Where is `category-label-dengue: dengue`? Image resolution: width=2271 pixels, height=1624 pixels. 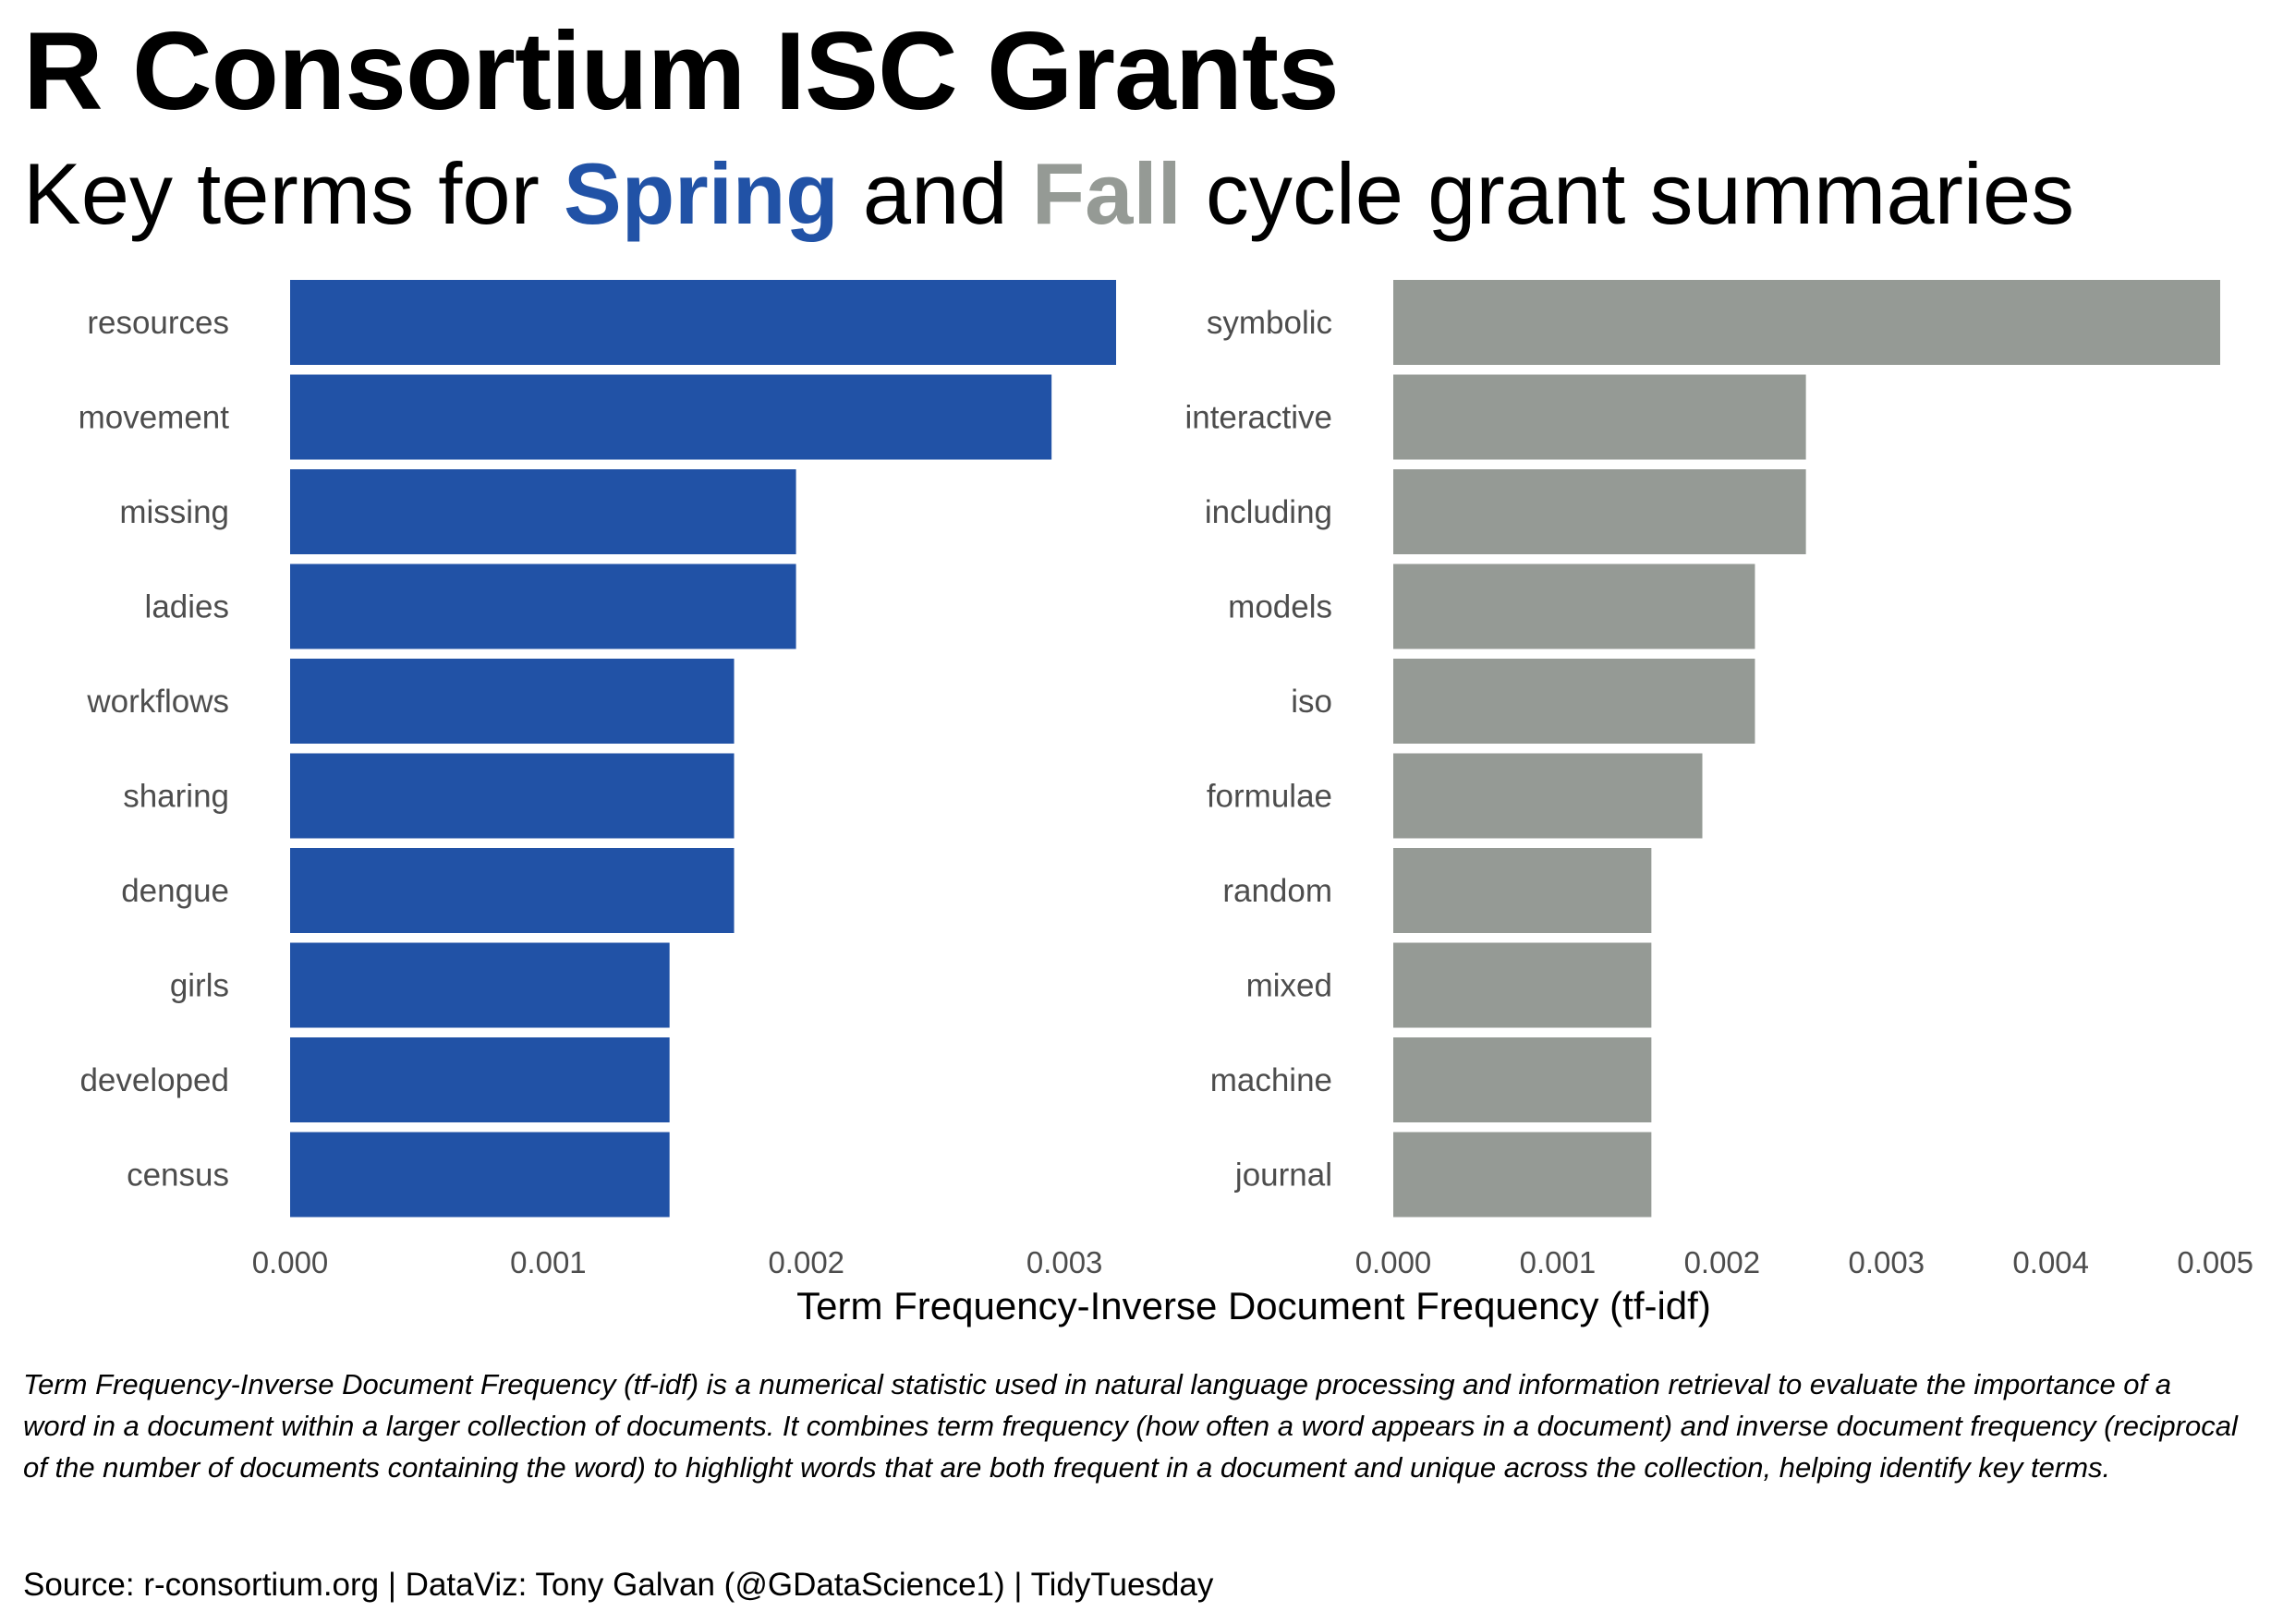
category-label-dengue: dengue is located at coordinates (175, 891).